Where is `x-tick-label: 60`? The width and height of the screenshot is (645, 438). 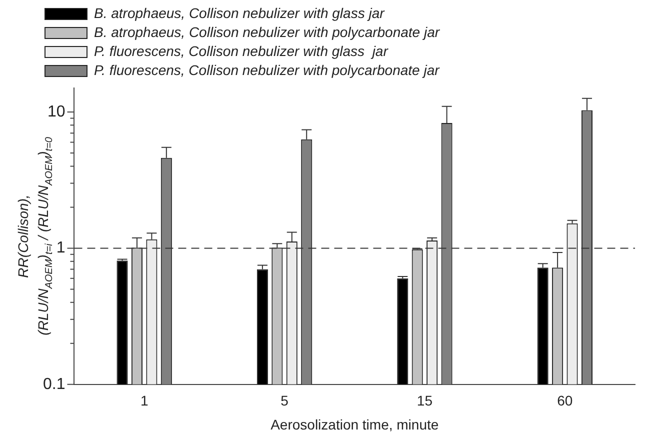 x-tick-label: 60 is located at coordinates (565, 400).